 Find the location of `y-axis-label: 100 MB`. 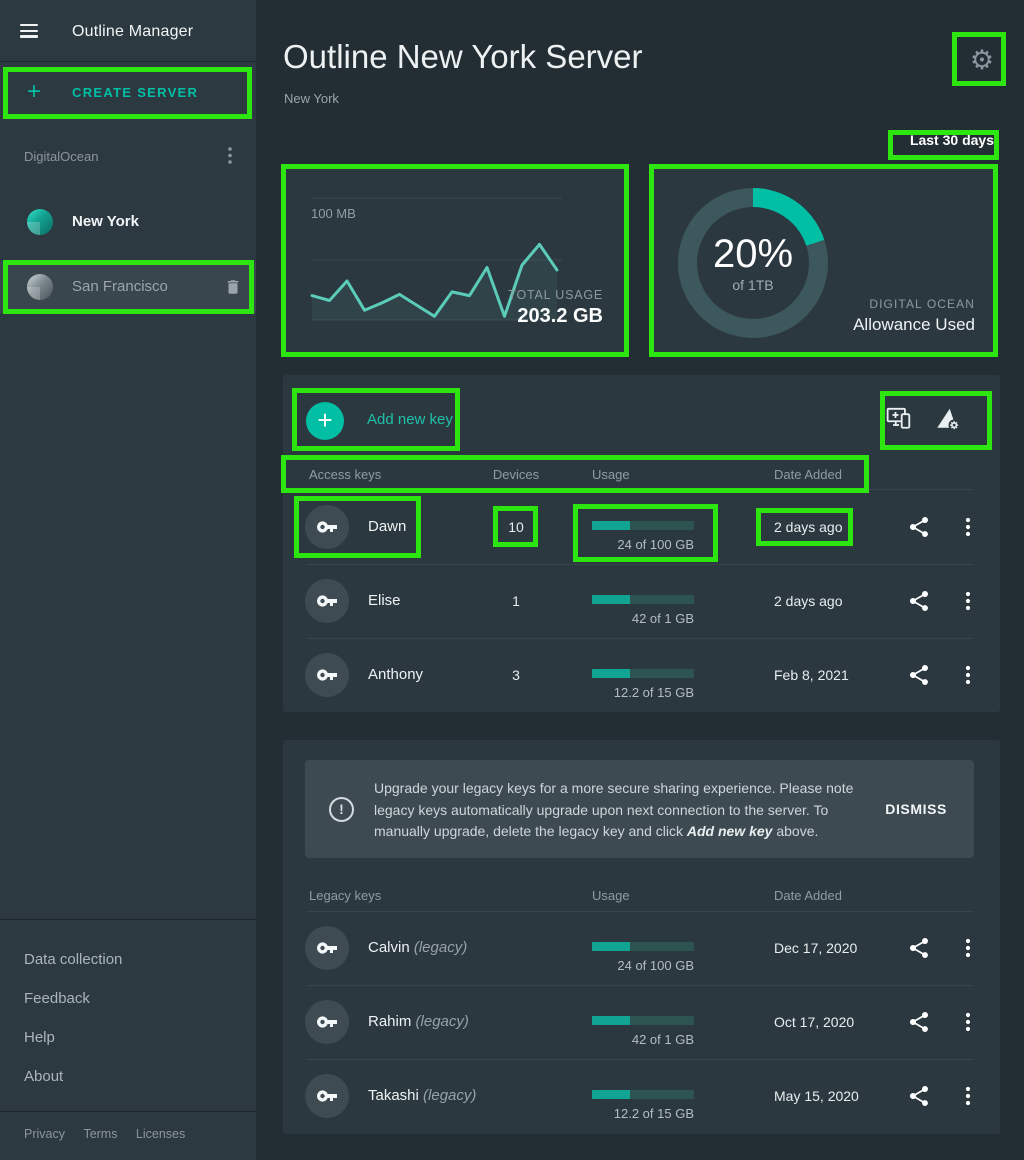

y-axis-label: 100 MB is located at coordinates (333, 213).